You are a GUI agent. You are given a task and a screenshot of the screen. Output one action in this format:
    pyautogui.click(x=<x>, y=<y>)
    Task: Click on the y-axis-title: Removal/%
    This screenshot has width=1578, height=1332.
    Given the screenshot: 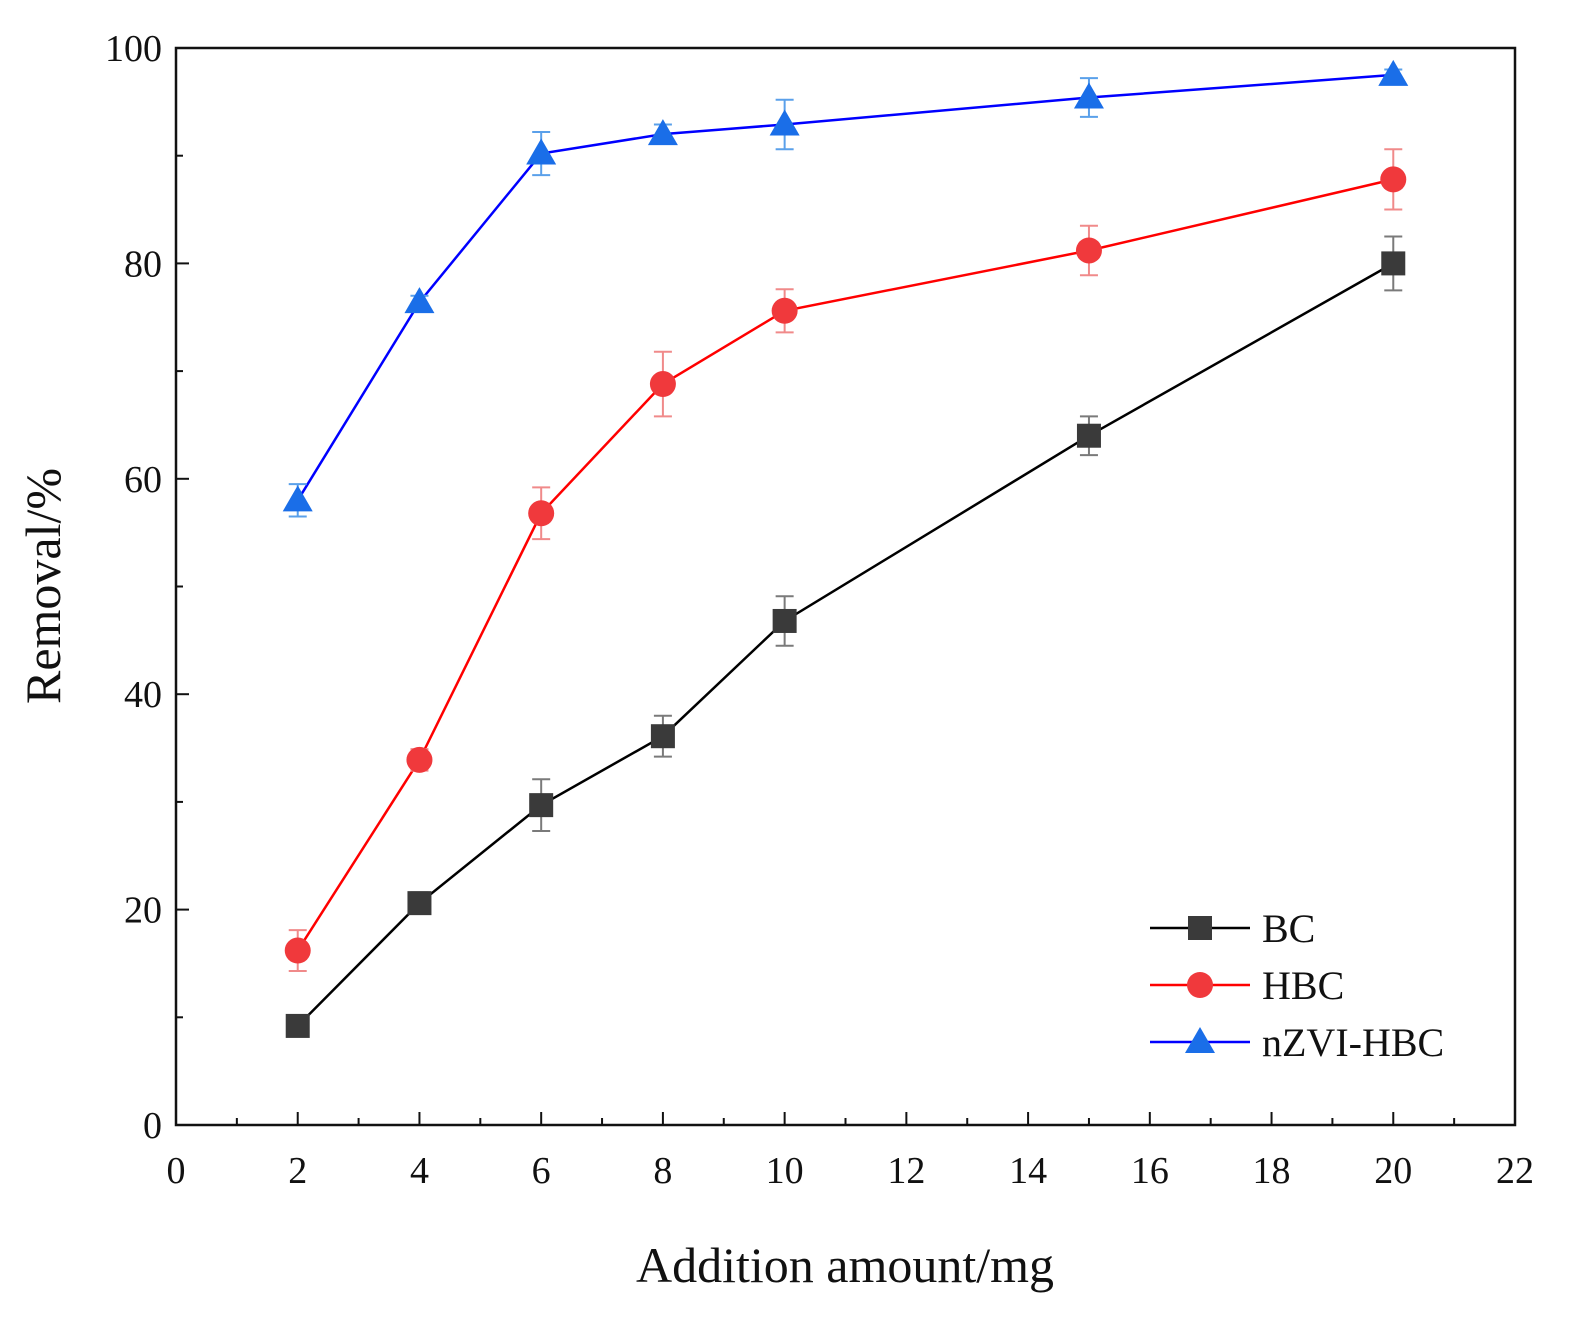 What is the action you would take?
    pyautogui.click(x=43, y=586)
    